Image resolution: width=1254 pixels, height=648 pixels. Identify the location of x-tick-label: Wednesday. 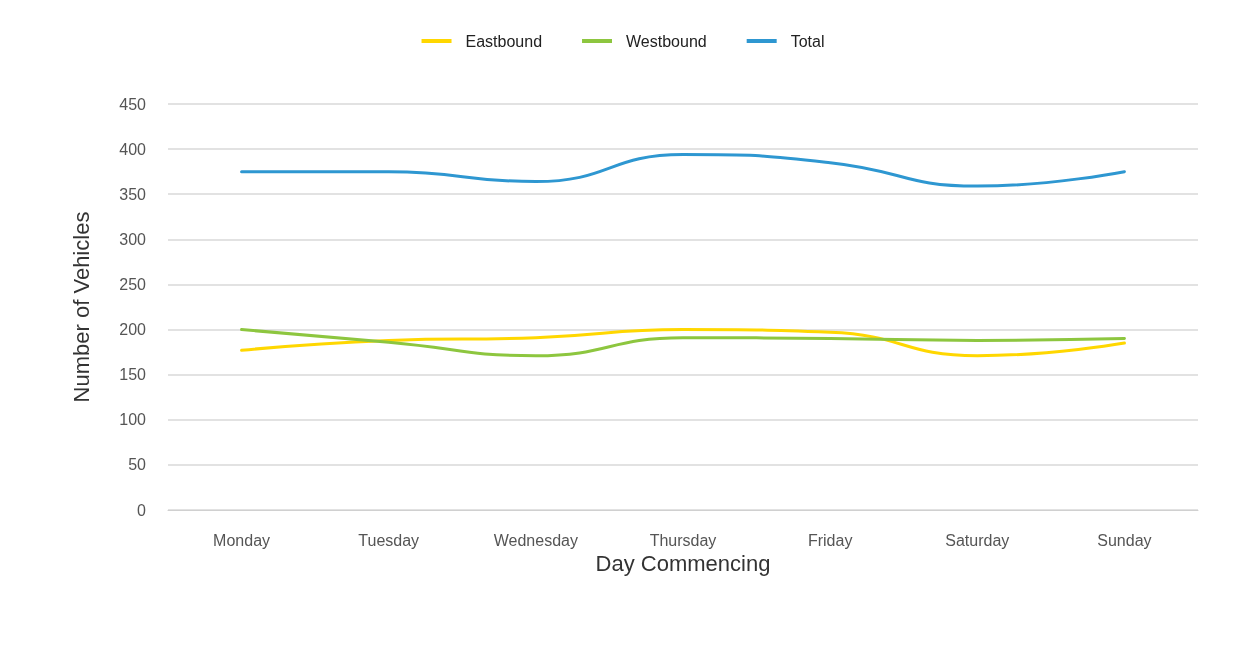
(535, 540).